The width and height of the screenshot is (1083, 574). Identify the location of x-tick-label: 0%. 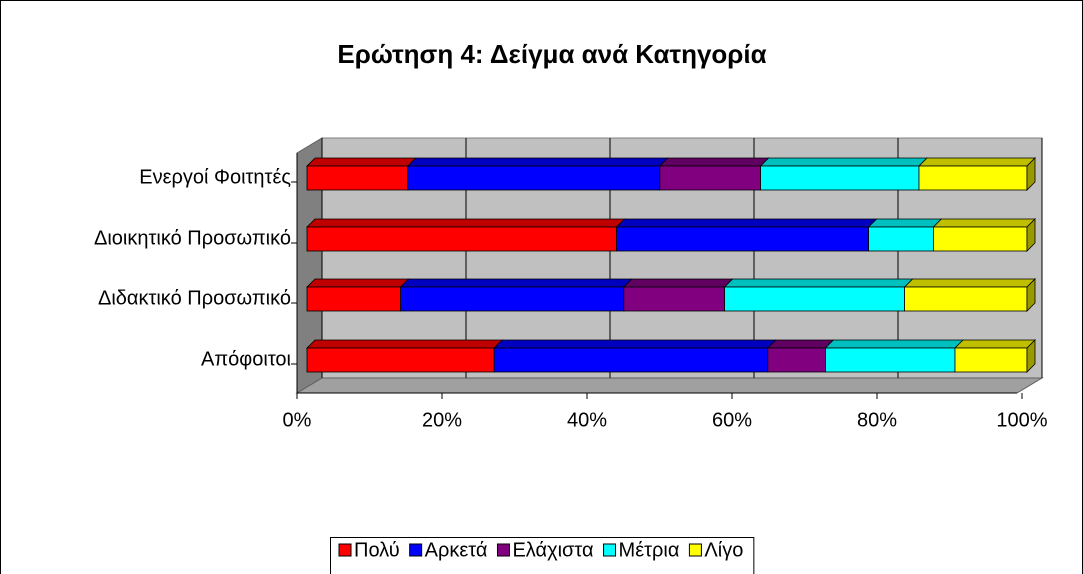
(297, 420).